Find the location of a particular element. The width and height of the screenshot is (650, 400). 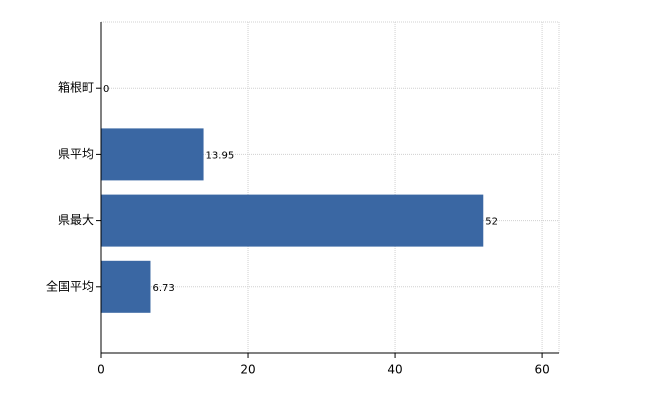

x-tick-label: 40 is located at coordinates (394, 370).